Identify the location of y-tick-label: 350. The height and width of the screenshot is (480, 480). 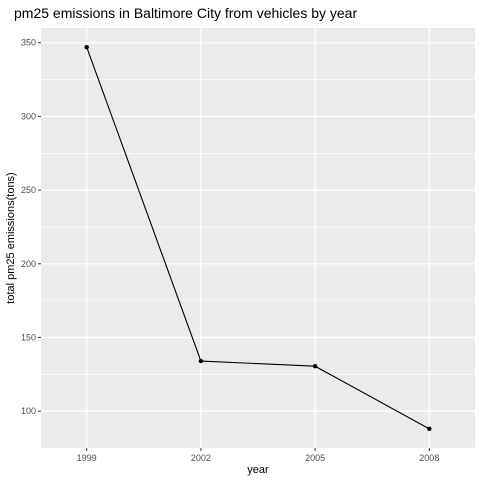
(28, 43).